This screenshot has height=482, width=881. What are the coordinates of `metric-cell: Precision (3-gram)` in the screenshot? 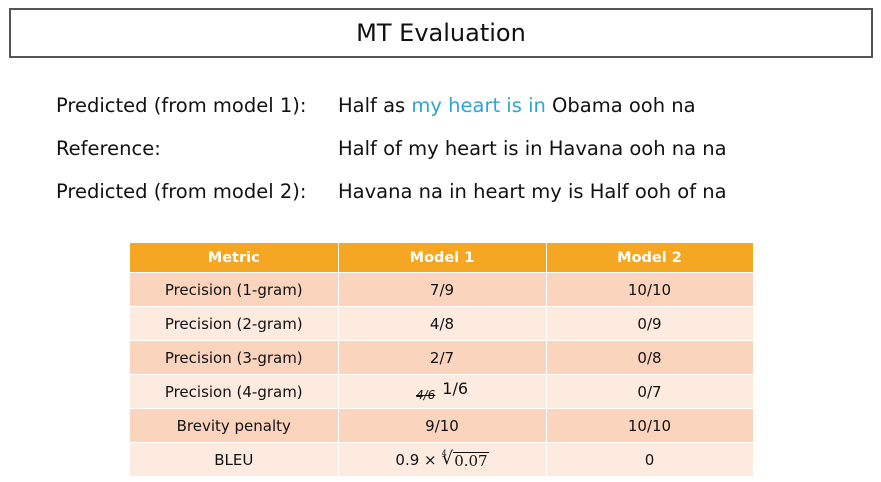 It's located at (234, 357).